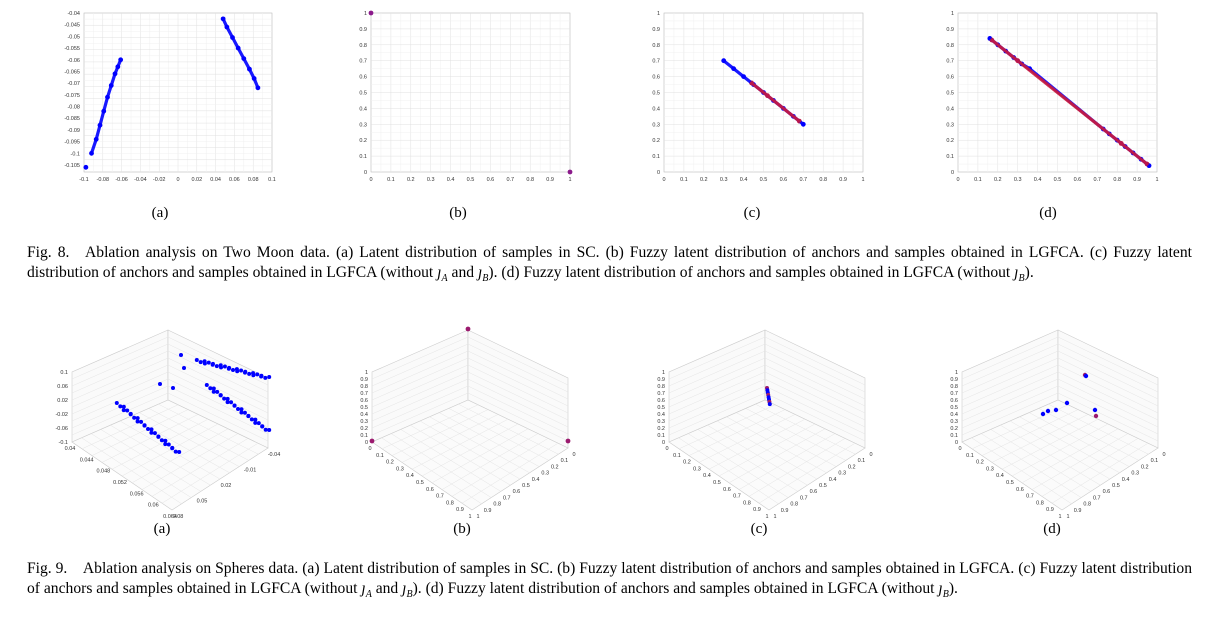 The height and width of the screenshot is (625, 1208). Describe the element at coordinates (226, 486) in the screenshot. I see `y-tick-label: 0.02` at that location.